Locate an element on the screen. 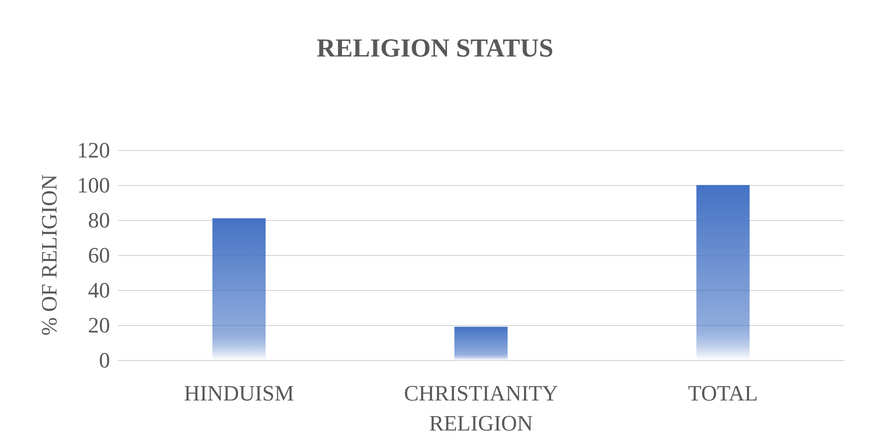  y-tick-label: 80 is located at coordinates (99, 220).